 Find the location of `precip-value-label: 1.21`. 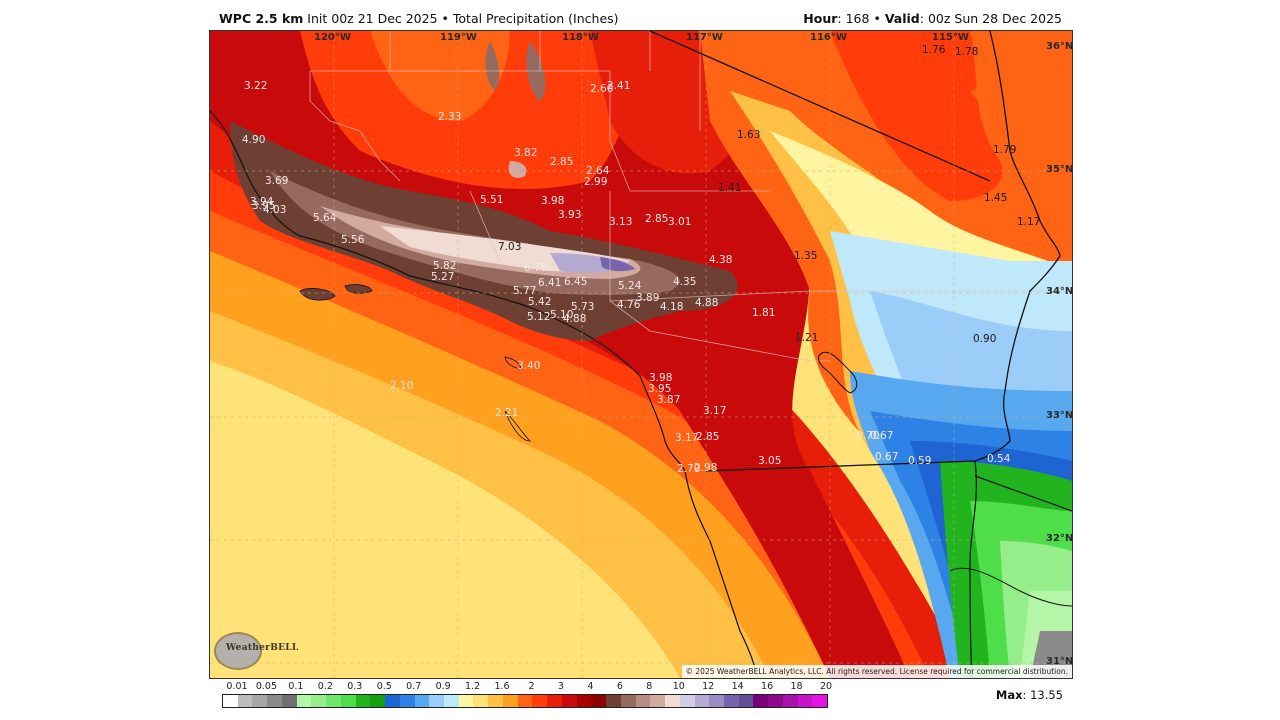

precip-value-label: 1.21 is located at coordinates (807, 338).